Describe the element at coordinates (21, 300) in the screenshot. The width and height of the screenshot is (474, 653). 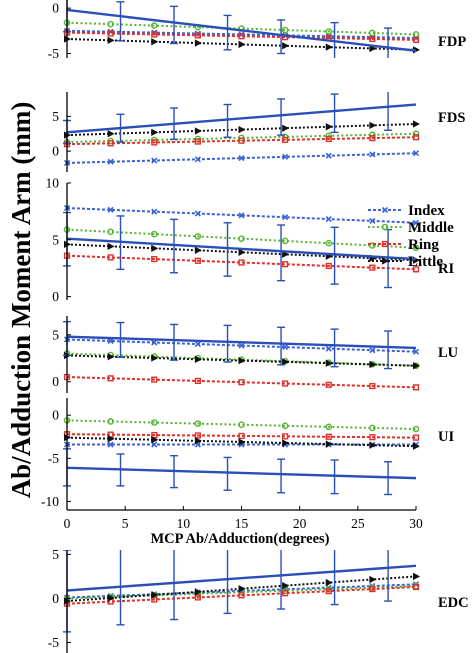
I see `figure-ylabel: Ab/Adduction Moment Arm (mm)` at that location.